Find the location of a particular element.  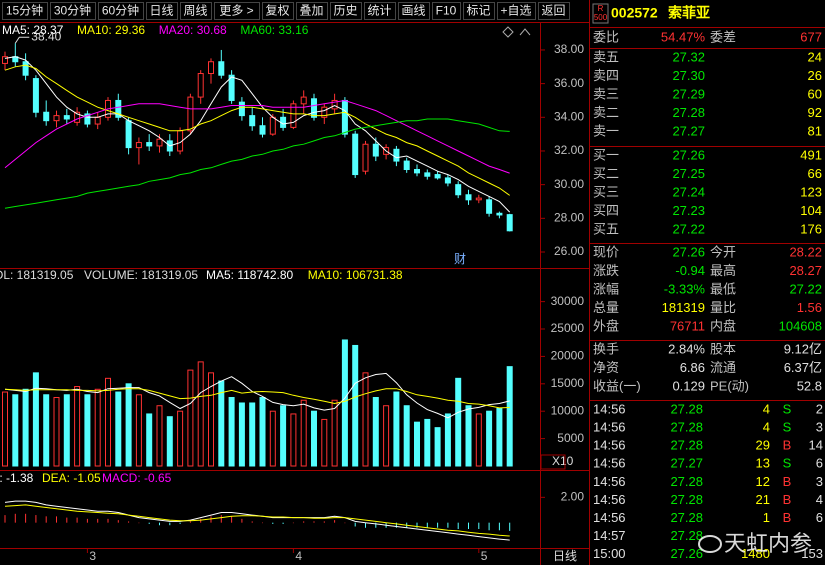

level-label: 买三 is located at coordinates (606, 191).